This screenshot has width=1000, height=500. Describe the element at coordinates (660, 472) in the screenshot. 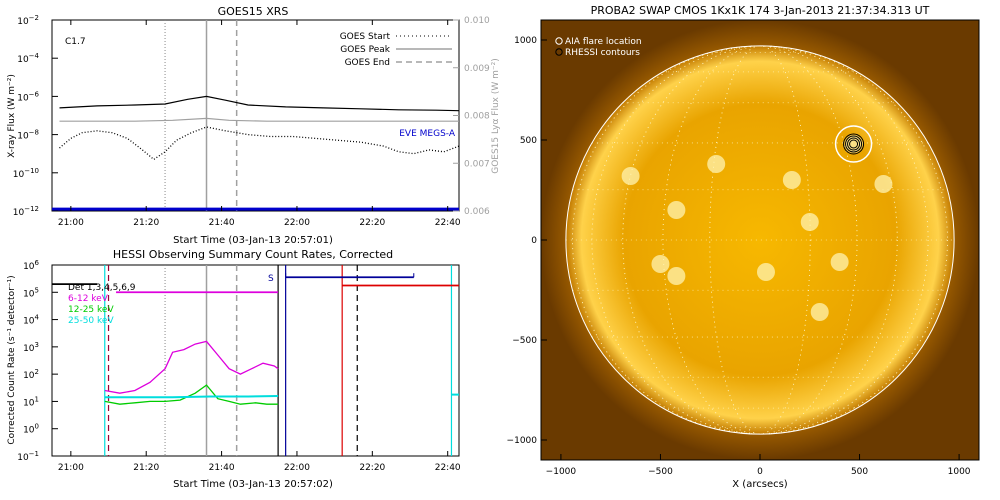

I see `swap-x-tick-label-1: −500` at that location.